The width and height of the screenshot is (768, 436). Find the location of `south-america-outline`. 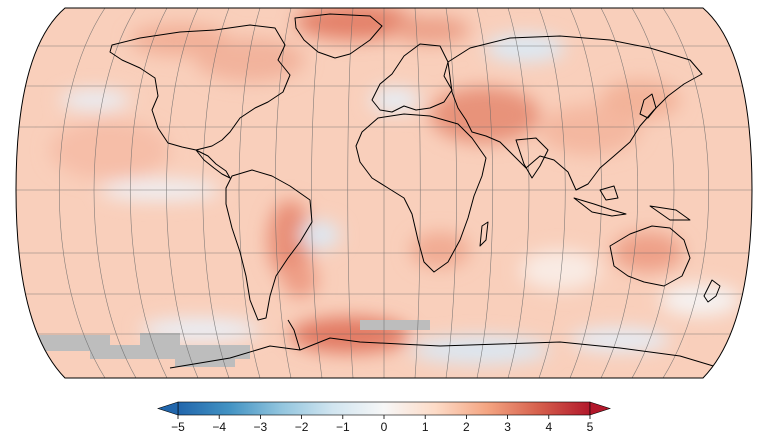

south-america-outline is located at coordinates (269, 245).